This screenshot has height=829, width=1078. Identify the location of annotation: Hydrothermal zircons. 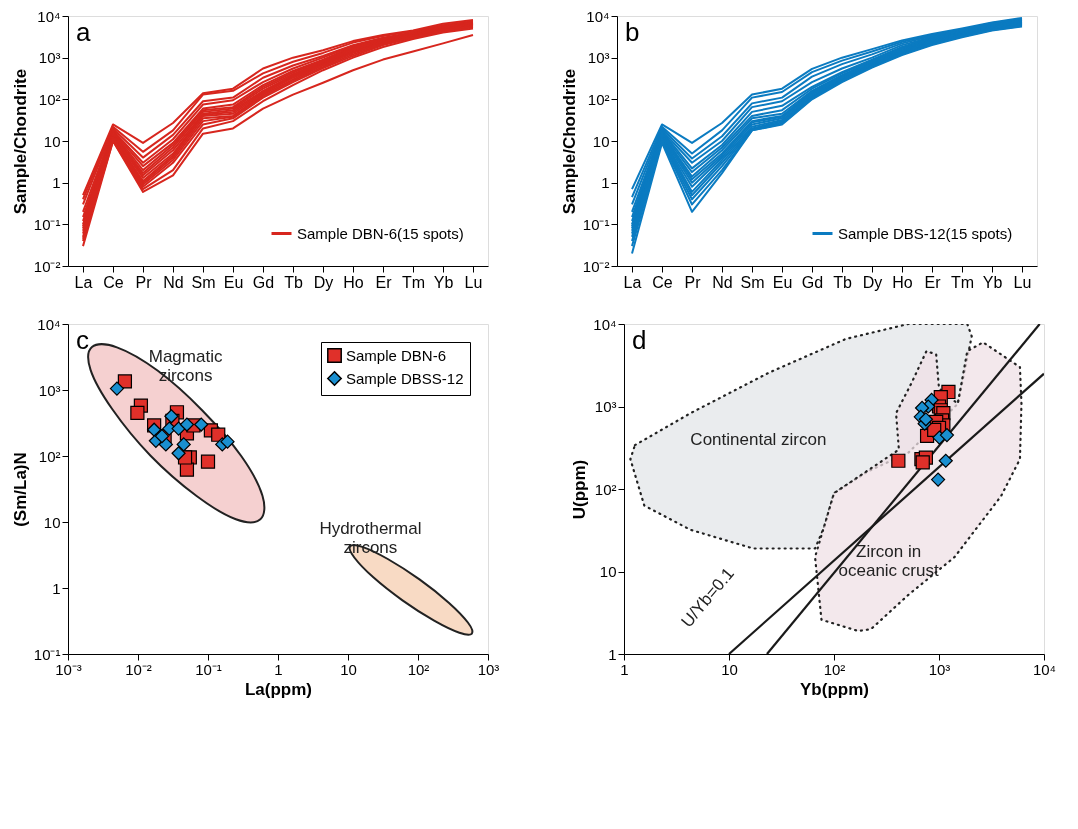
(370, 537).